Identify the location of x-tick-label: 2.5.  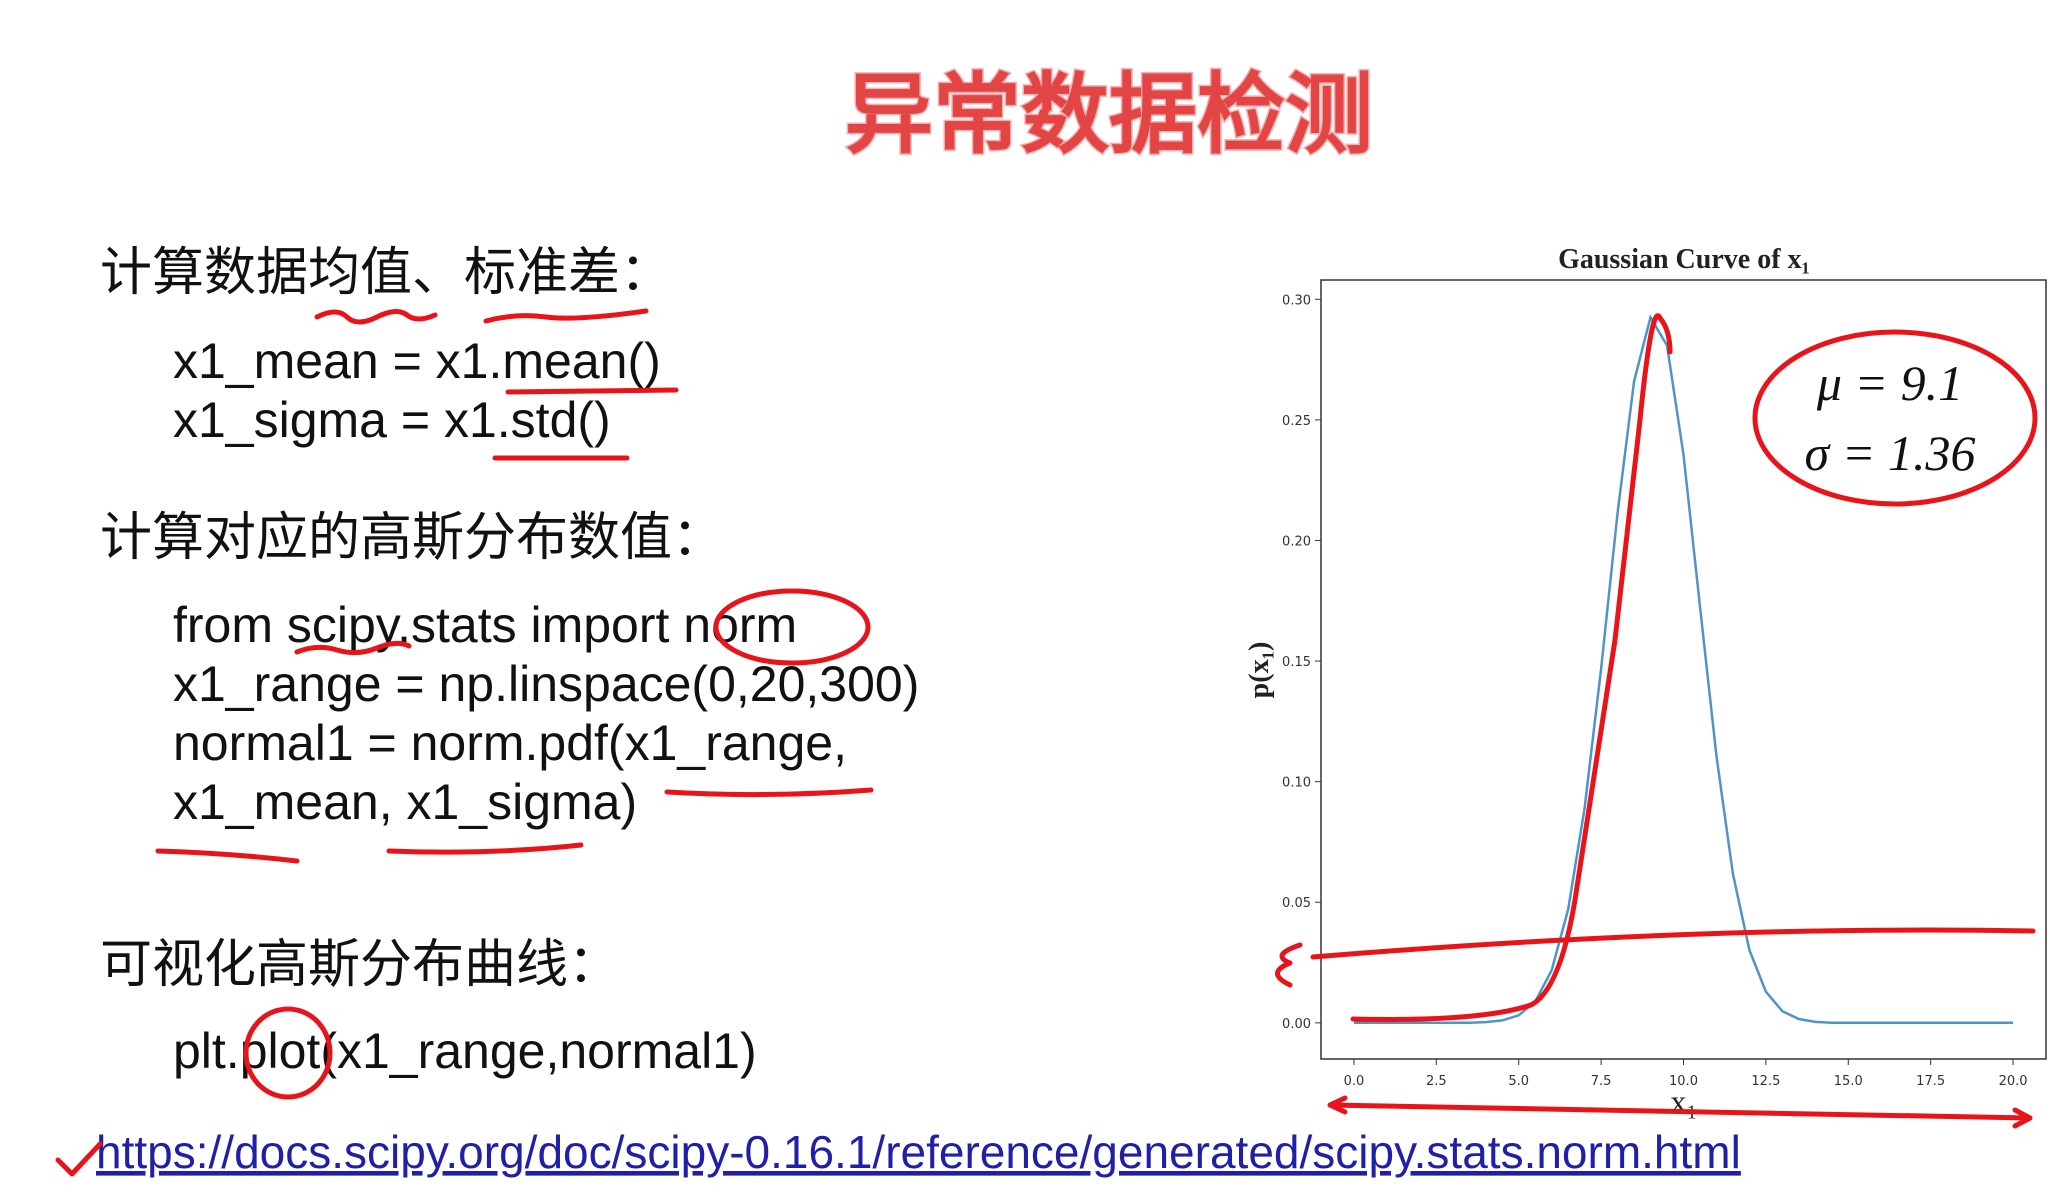
(1436, 1081).